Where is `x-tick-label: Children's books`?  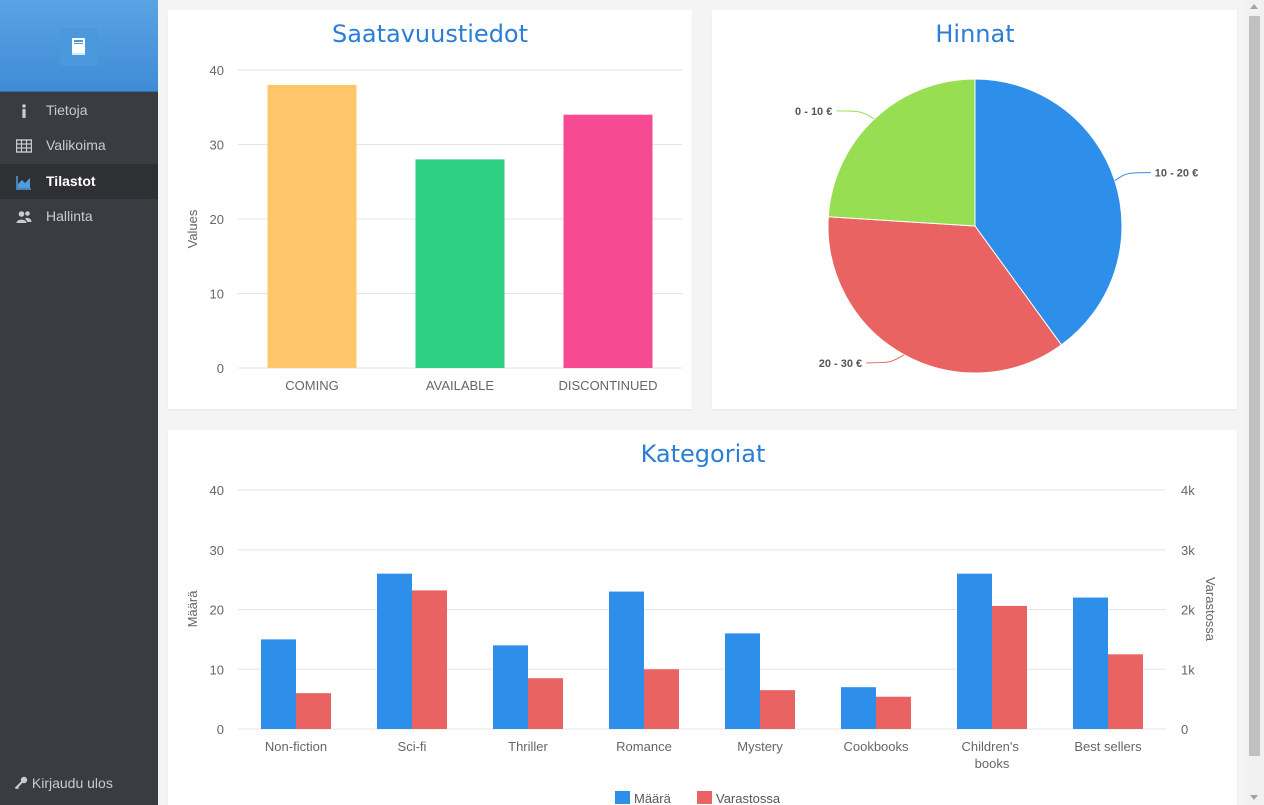 x-tick-label: Children's books is located at coordinates (991, 755).